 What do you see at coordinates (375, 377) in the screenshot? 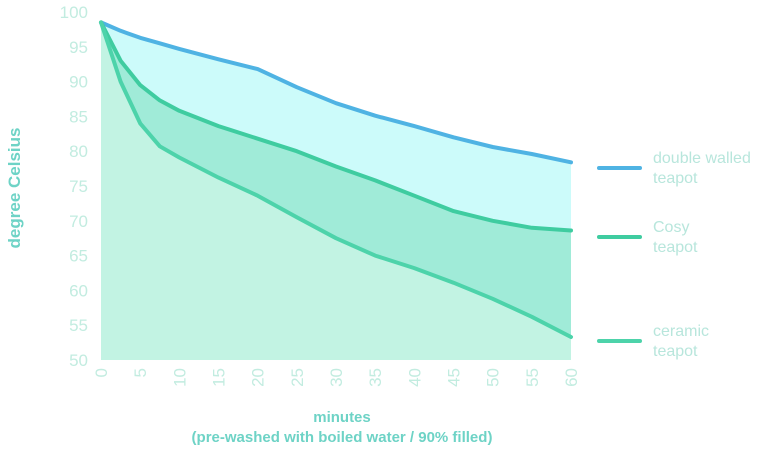
I see `x-tick-label: 35` at bounding box center [375, 377].